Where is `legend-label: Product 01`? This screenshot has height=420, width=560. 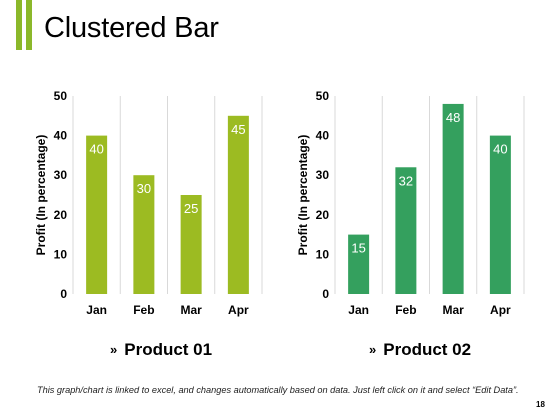 legend-label: Product 01 is located at coordinates (168, 349).